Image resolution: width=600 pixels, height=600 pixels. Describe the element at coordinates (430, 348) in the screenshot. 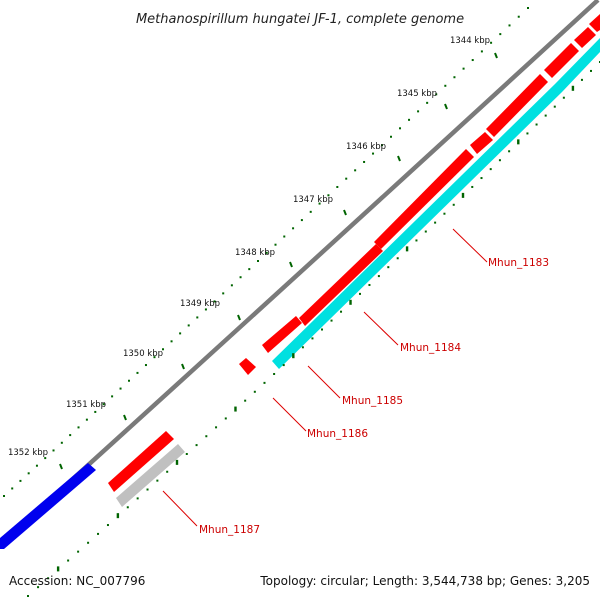

I see `label-mhun-1184: Mhun_1184` at that location.